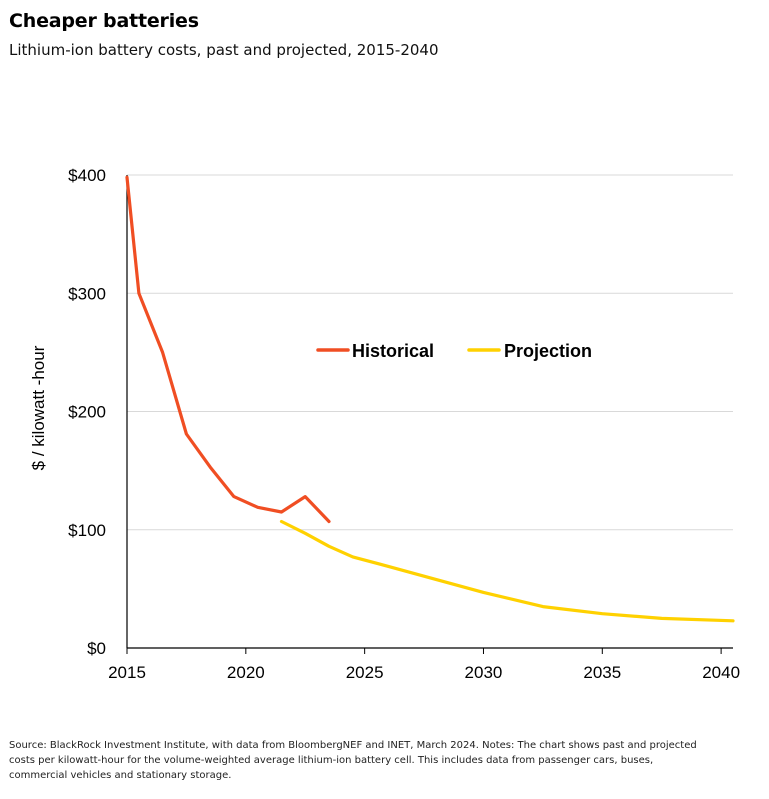  Describe the element at coordinates (484, 672) in the screenshot. I see `x-tick-label: 2030` at that location.